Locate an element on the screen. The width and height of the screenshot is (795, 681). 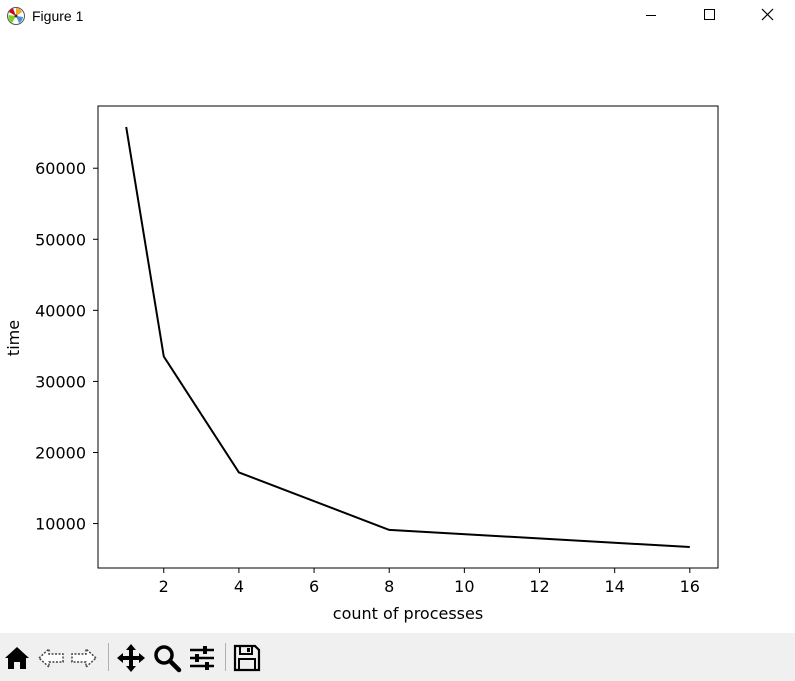
y-tick-label: 30000 is located at coordinates (60, 381).